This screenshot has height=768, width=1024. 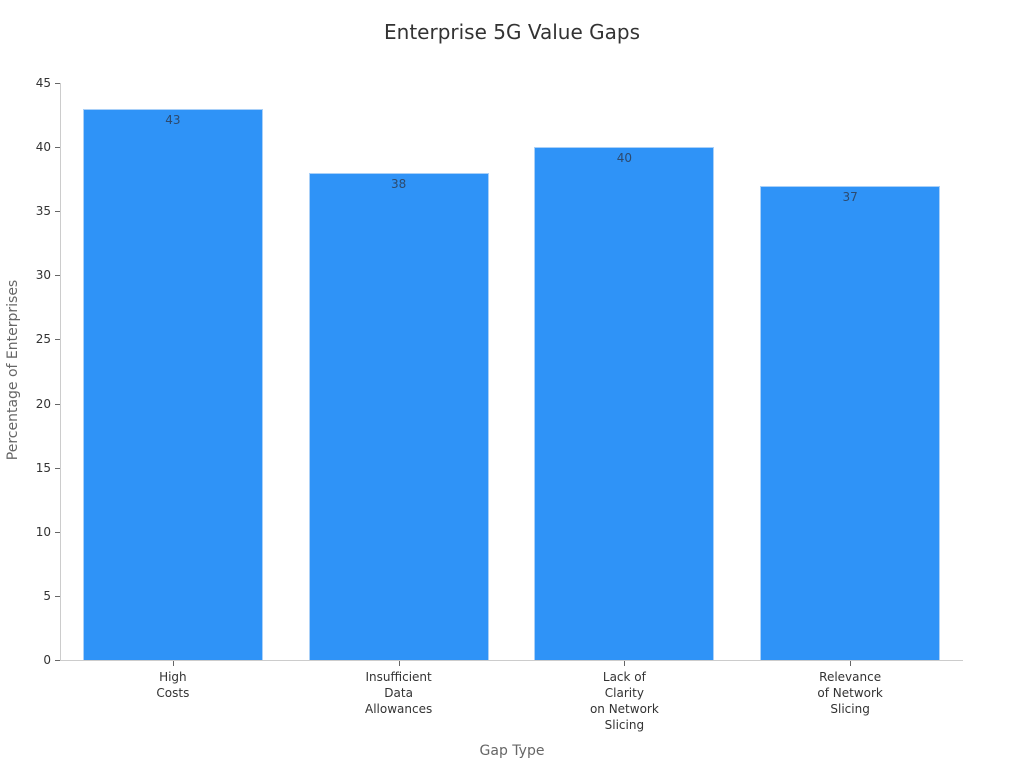 What do you see at coordinates (398, 677) in the screenshot?
I see `x-tick-label-line: Insufficient` at bounding box center [398, 677].